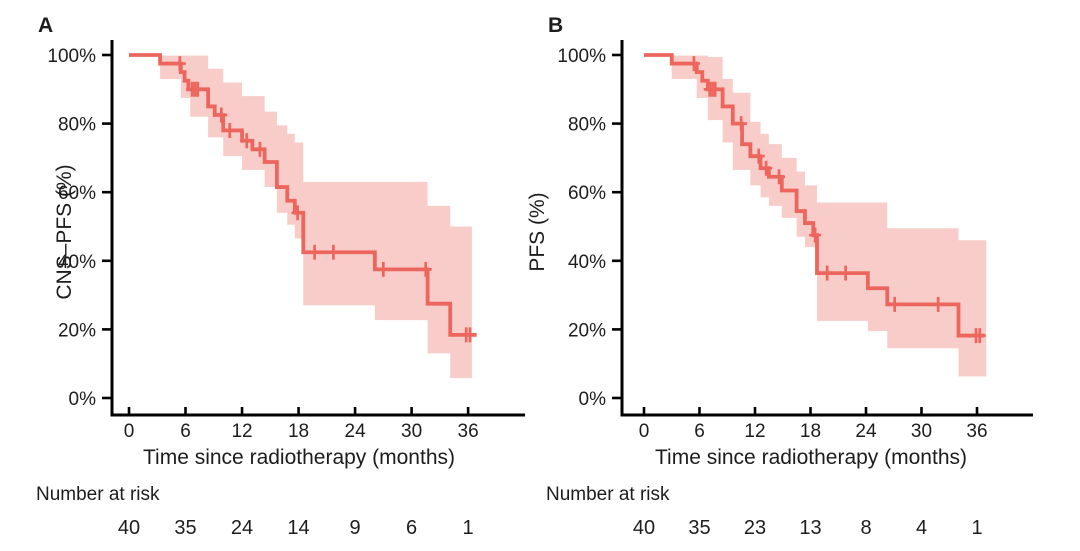 This screenshot has height=551, width=1080. I want to click on panel-a-letter: A, so click(46, 25).